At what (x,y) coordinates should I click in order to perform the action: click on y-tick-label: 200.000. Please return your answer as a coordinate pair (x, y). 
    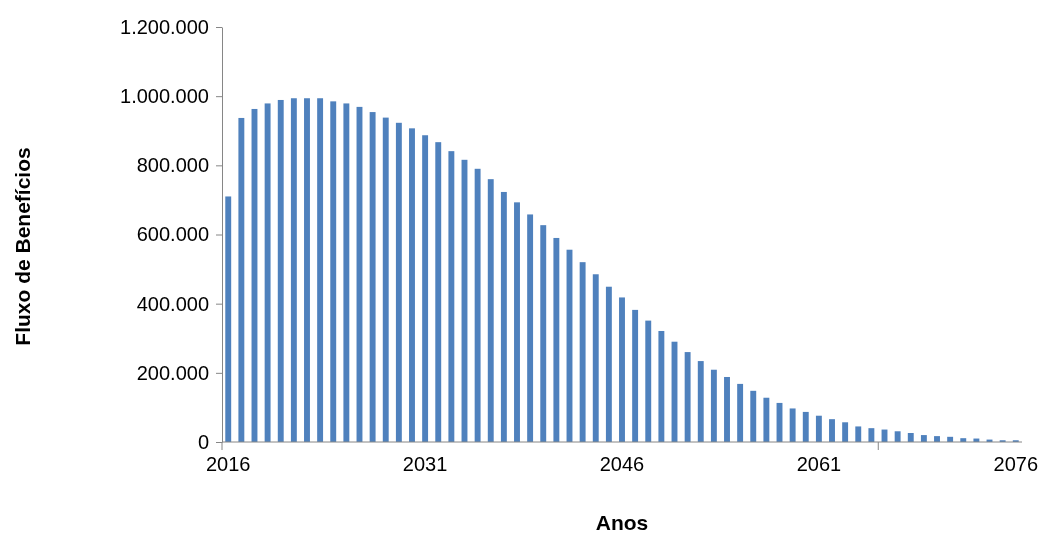
    Looking at the image, I should click on (172, 372).